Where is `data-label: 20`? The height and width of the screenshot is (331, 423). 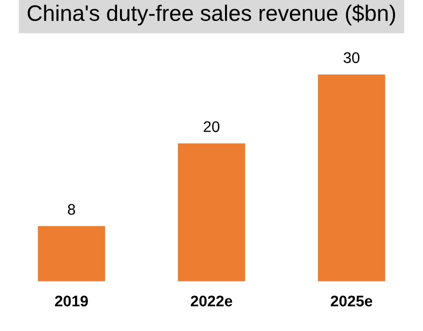 data-label: 20 is located at coordinates (212, 126).